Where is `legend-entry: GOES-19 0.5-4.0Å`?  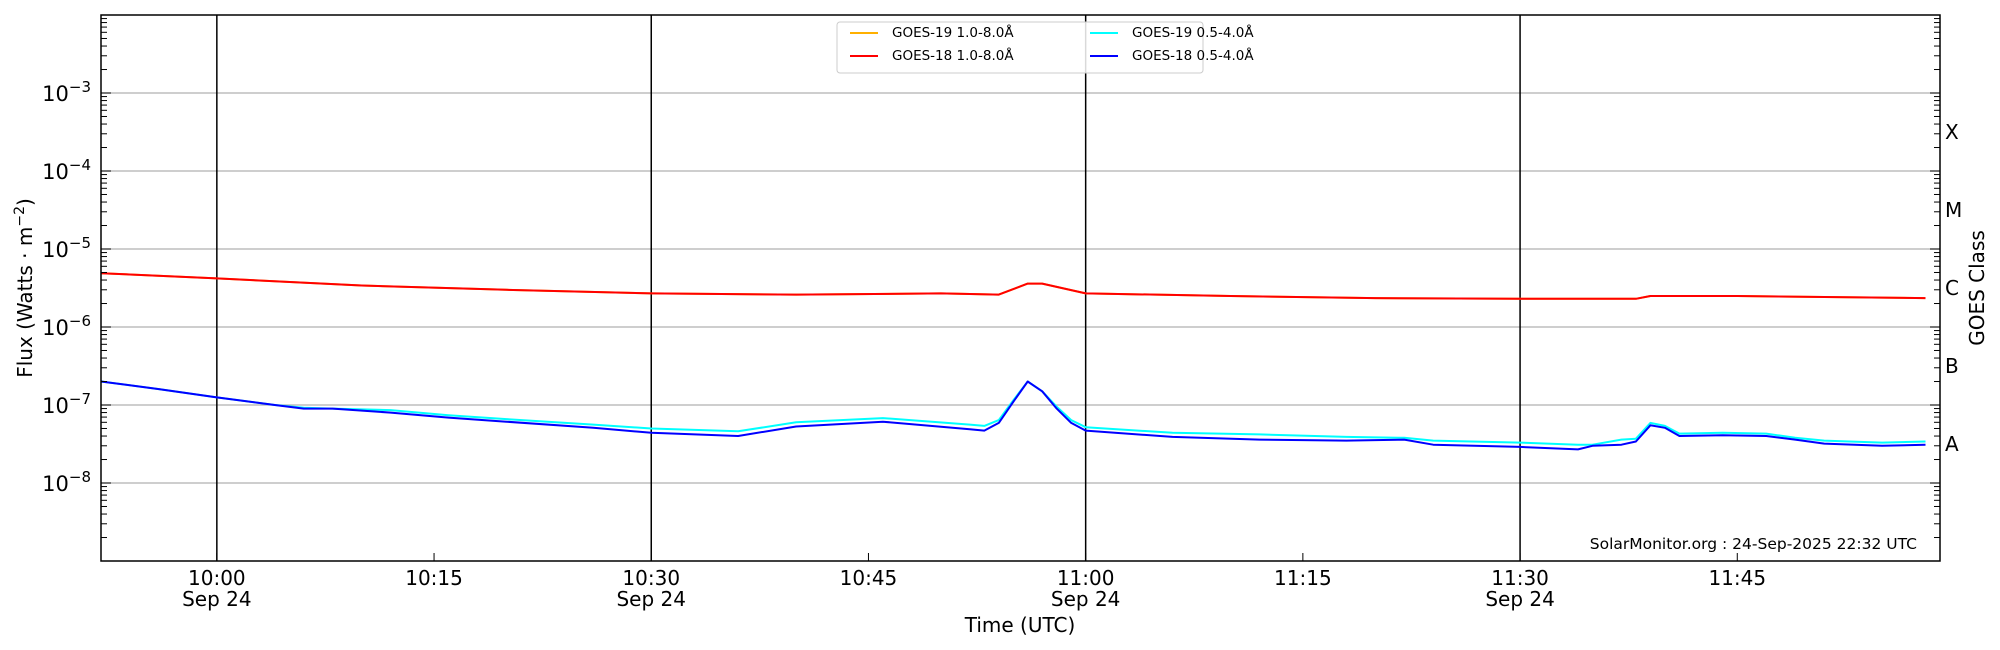
legend-entry: GOES-19 0.5-4.0Å is located at coordinates (1193, 32).